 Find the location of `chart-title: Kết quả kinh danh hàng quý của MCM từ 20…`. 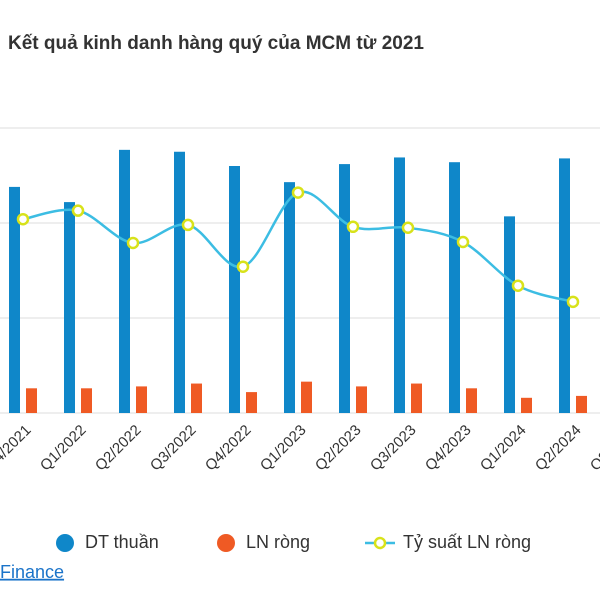

chart-title: Kết quả kinh danh hàng quý của MCM từ 20… is located at coordinates (216, 43).